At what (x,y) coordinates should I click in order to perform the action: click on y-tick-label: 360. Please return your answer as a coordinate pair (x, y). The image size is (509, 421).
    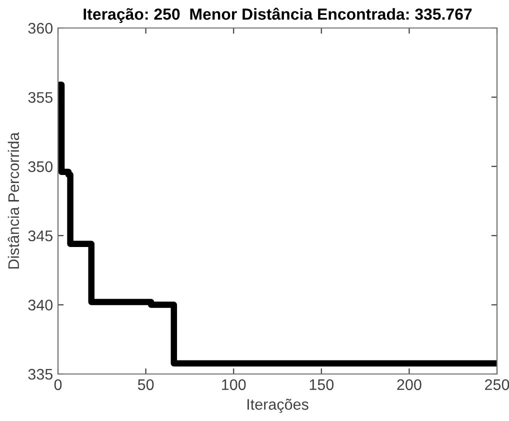
    Looking at the image, I should click on (40, 28).